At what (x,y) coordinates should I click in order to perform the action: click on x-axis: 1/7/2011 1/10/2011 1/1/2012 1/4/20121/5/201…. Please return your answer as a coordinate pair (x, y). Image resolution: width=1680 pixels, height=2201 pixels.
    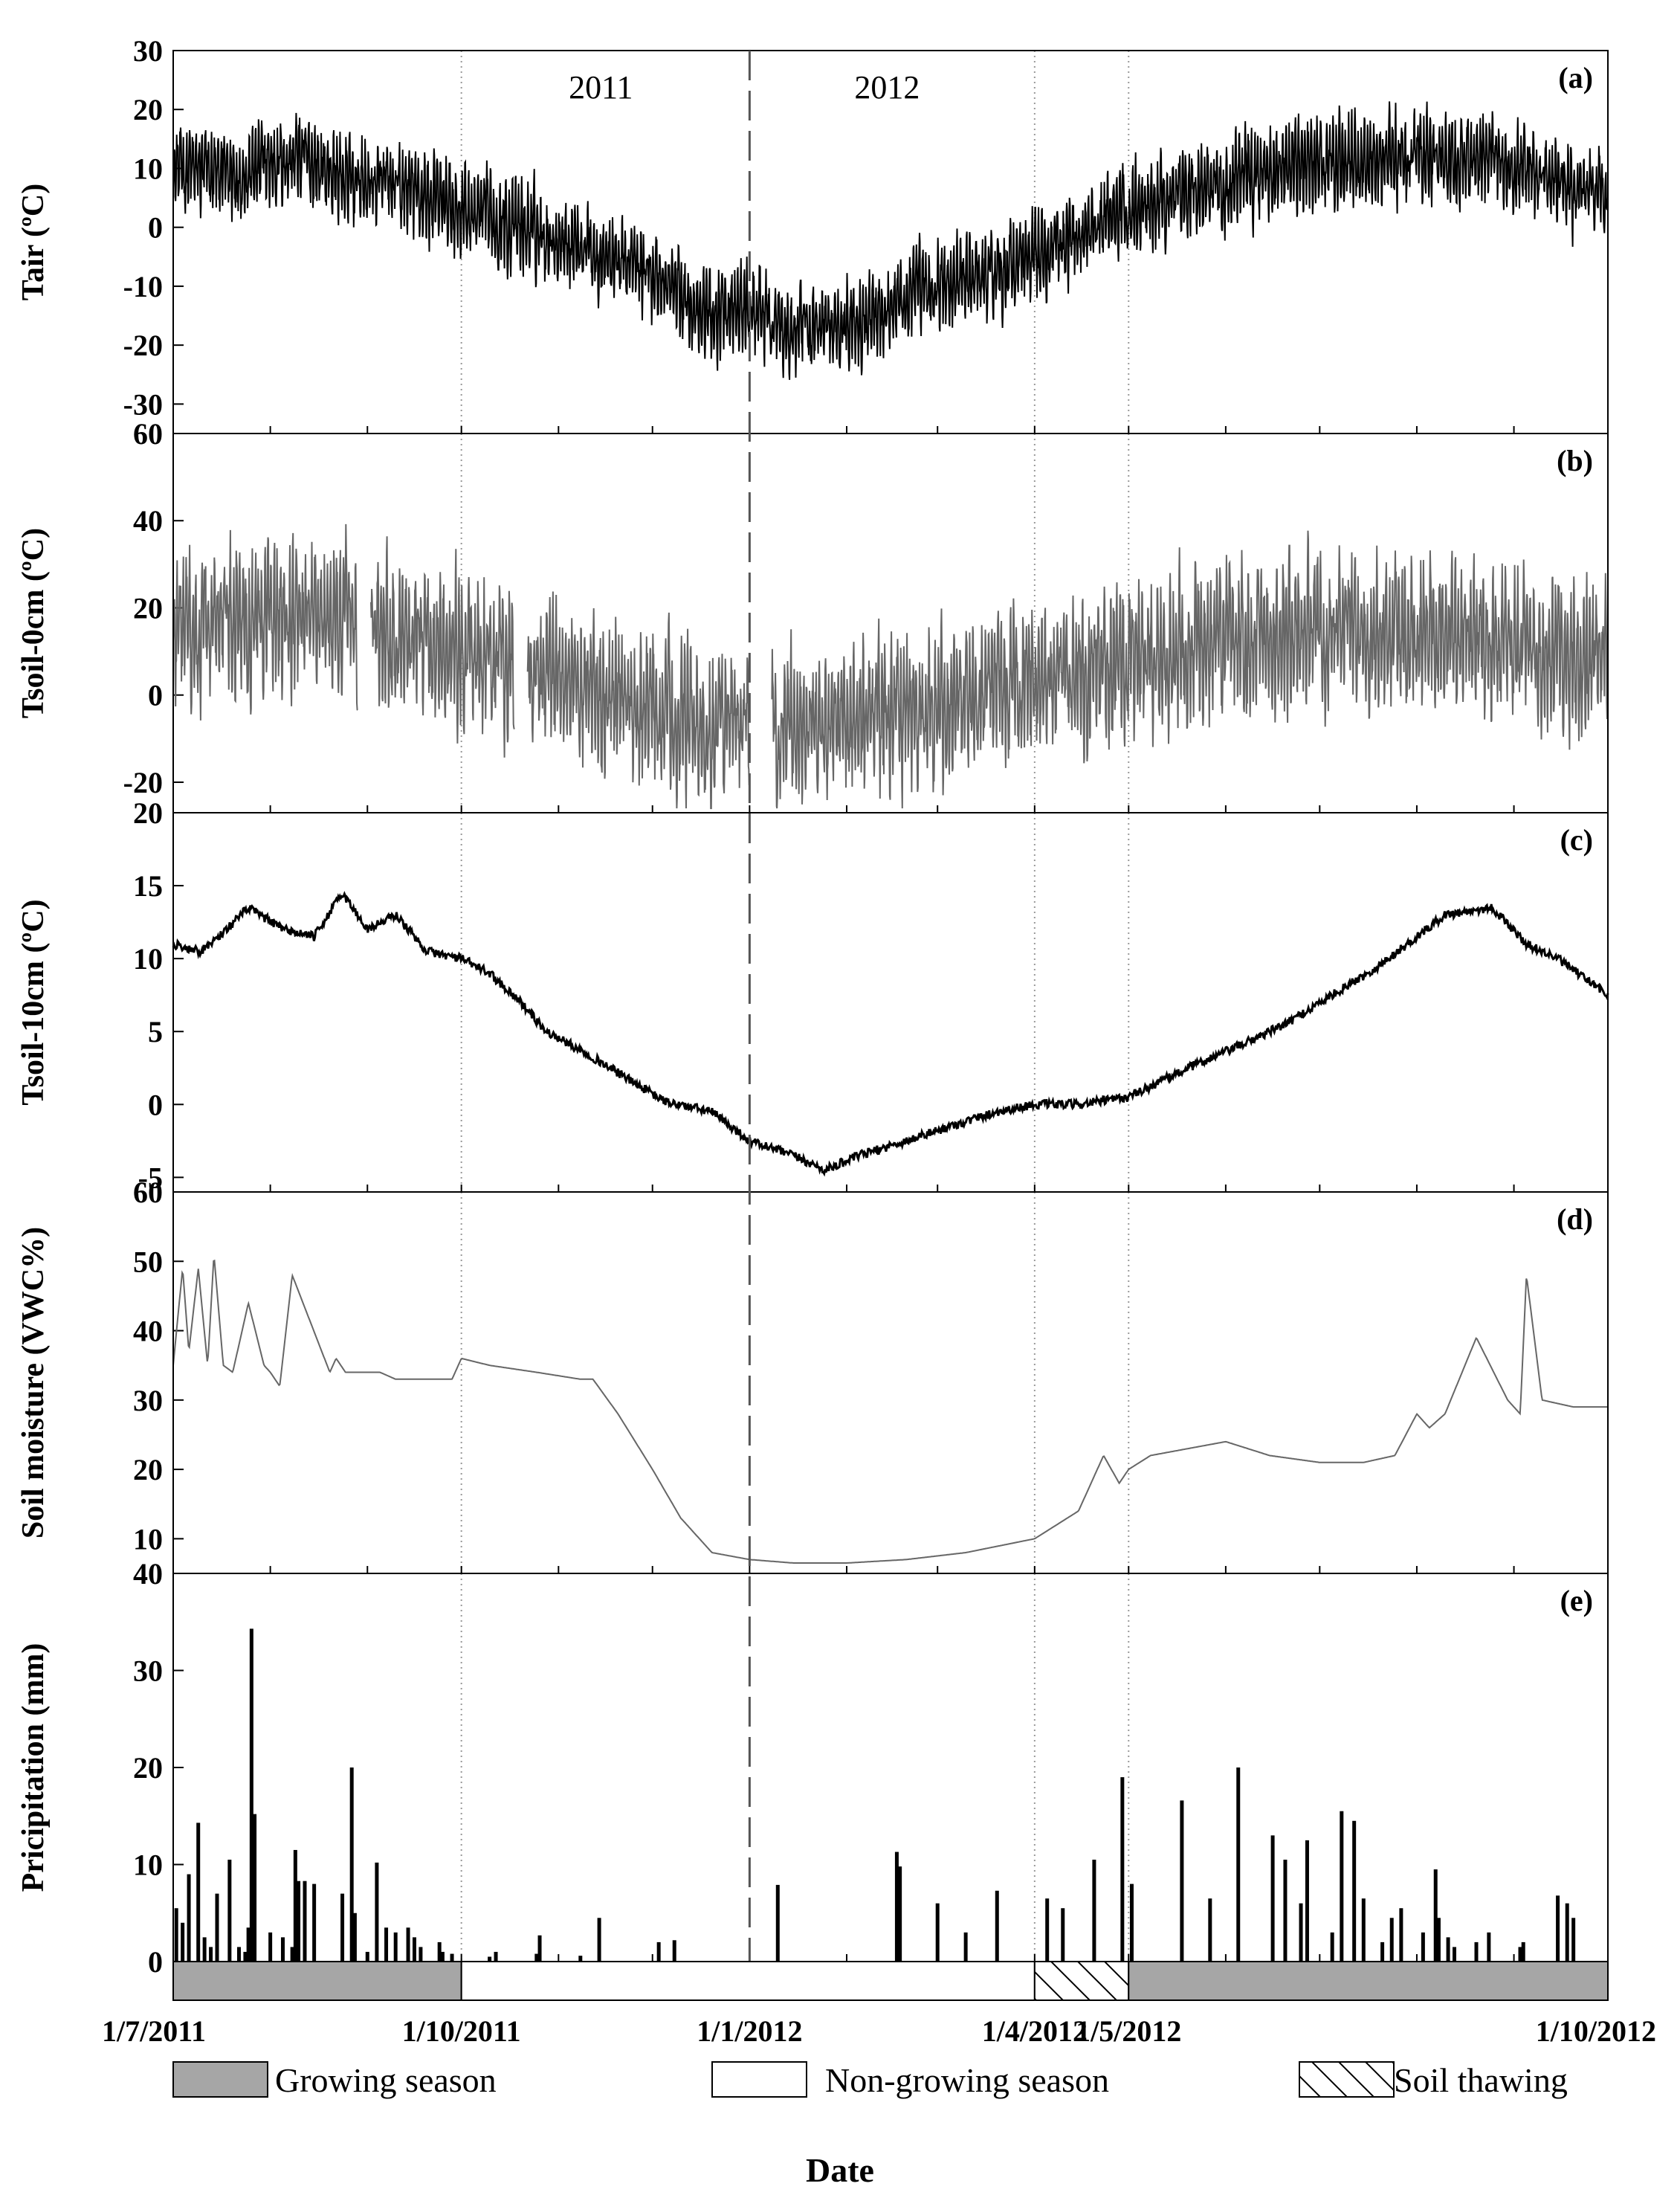
    Looking at the image, I should click on (879, 2031).